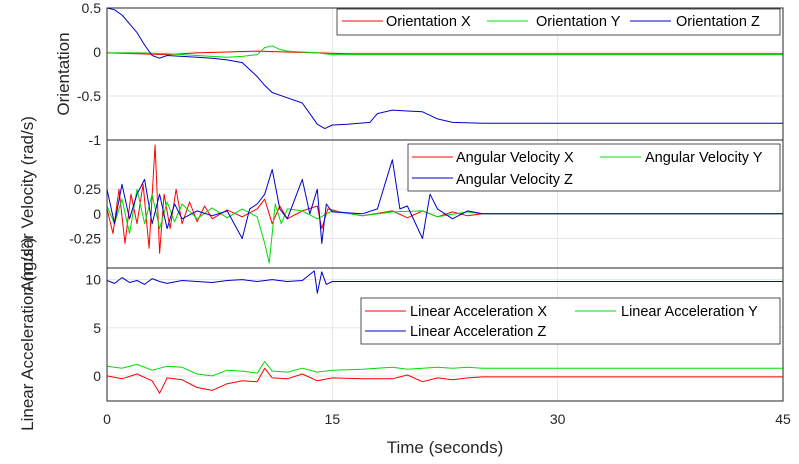 The image size is (799, 464). Describe the element at coordinates (514, 180) in the screenshot. I see `legend-label-angular-velocity-z: Angular Velocity Z` at that location.